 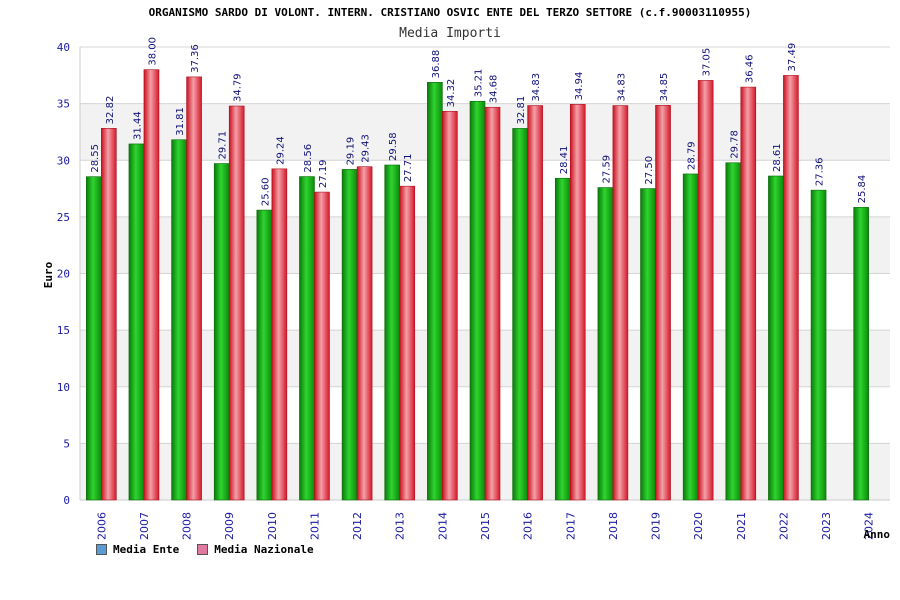 What do you see at coordinates (826, 526) in the screenshot?
I see `x-tick-label-2023: 2023` at bounding box center [826, 526].